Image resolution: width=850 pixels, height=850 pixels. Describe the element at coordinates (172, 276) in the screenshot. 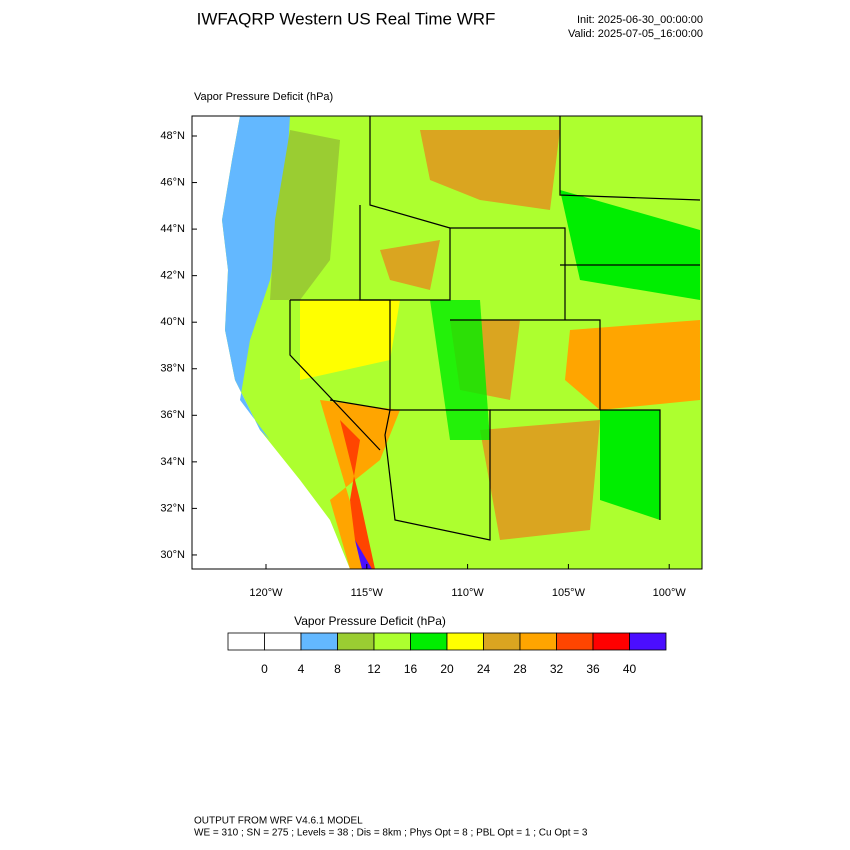

I see `lat-label: 42°N` at that location.